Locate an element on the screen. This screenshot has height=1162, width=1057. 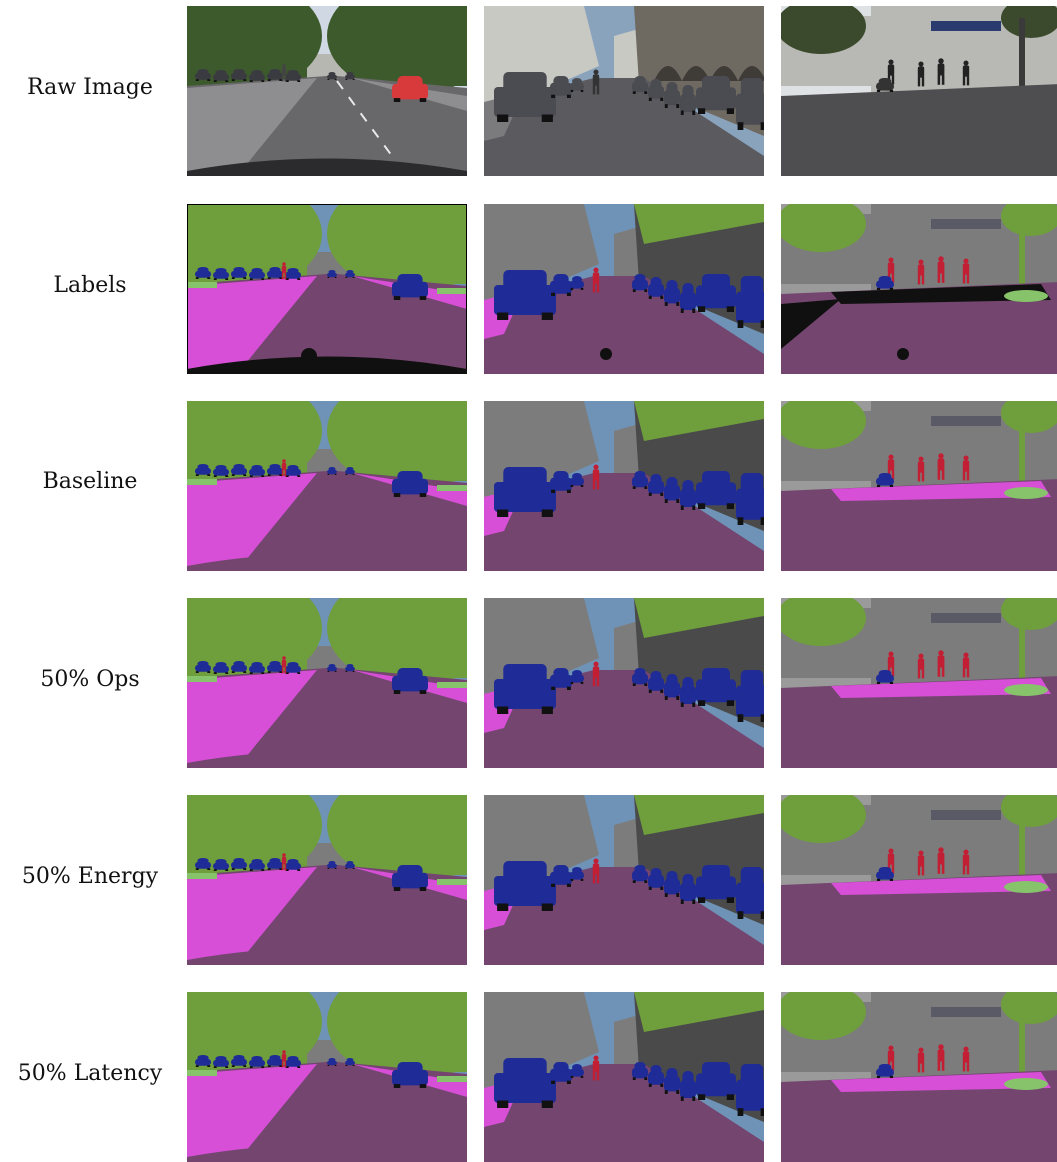
row-label: 50% Latency is located at coordinates (90, 1074).